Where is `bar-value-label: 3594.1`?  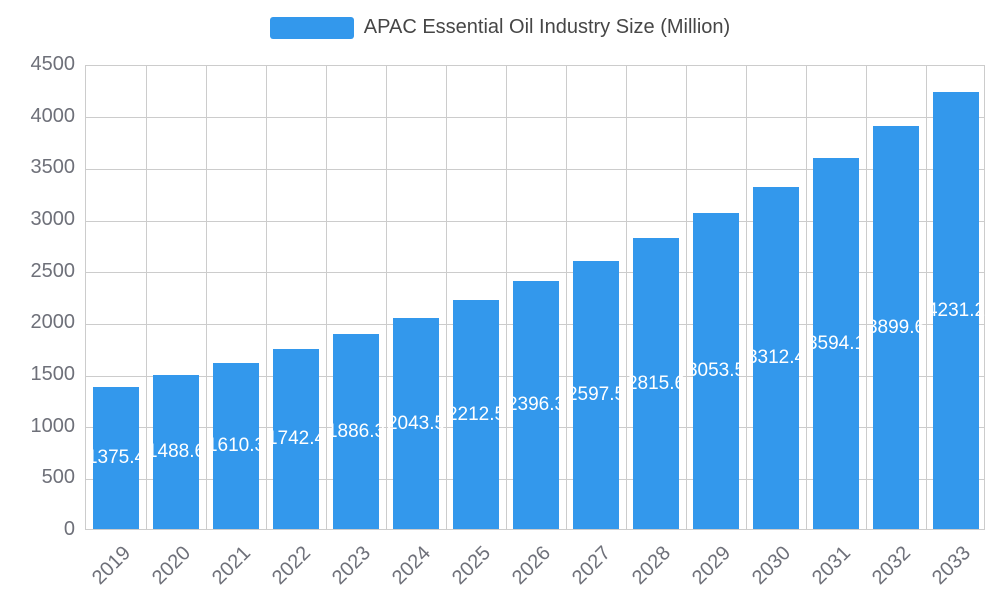
bar-value-label: 3594.1 is located at coordinates (836, 343).